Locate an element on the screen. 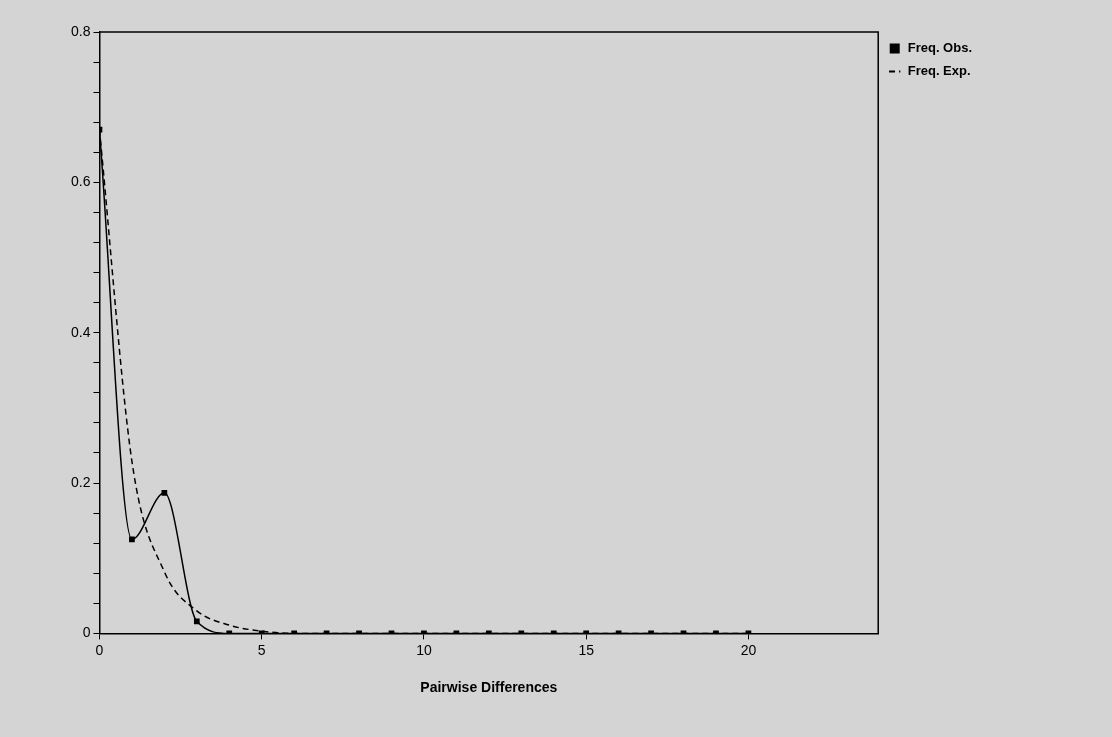 The image size is (1112, 737). y-tick-label: 0.4 is located at coordinates (80, 331).